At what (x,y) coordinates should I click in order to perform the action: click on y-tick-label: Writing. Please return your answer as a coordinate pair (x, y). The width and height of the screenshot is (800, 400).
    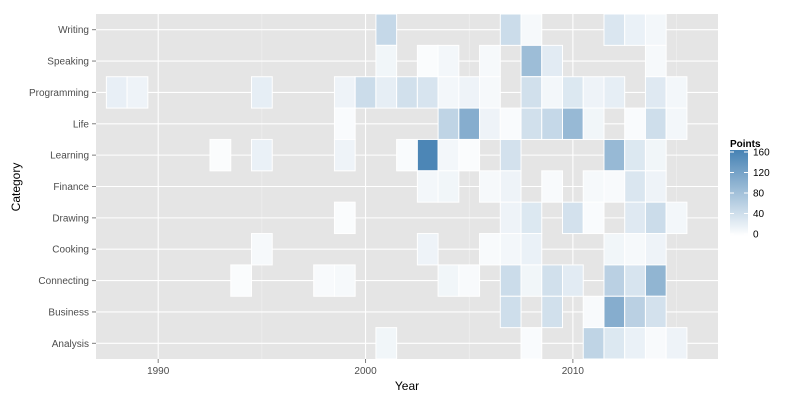
    Looking at the image, I should click on (73, 30).